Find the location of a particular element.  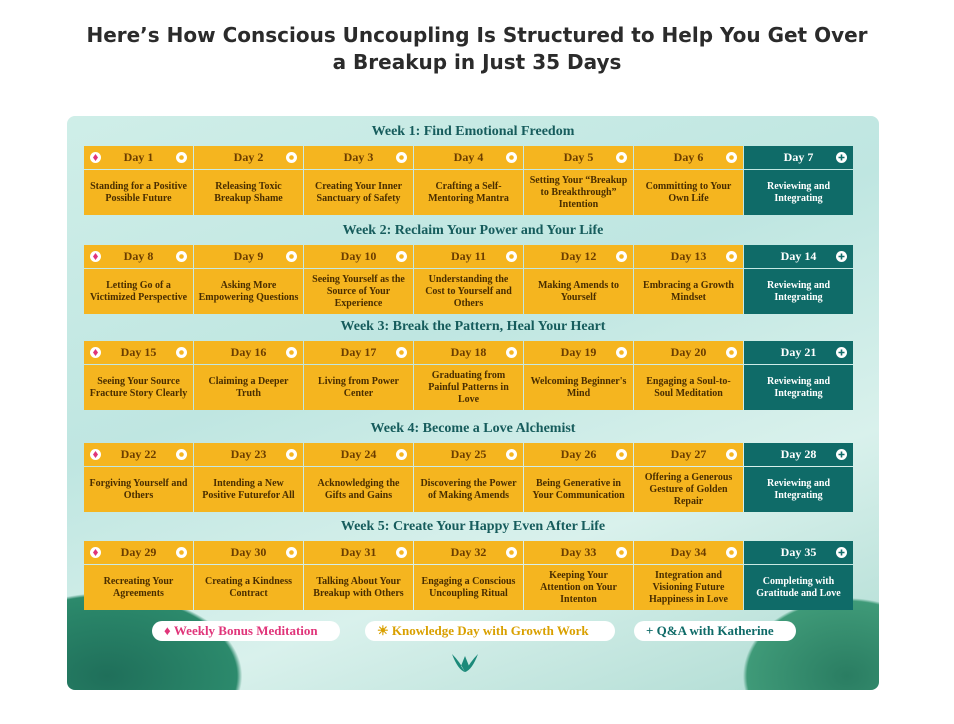

day-header: Day 32 is located at coordinates (468, 552).